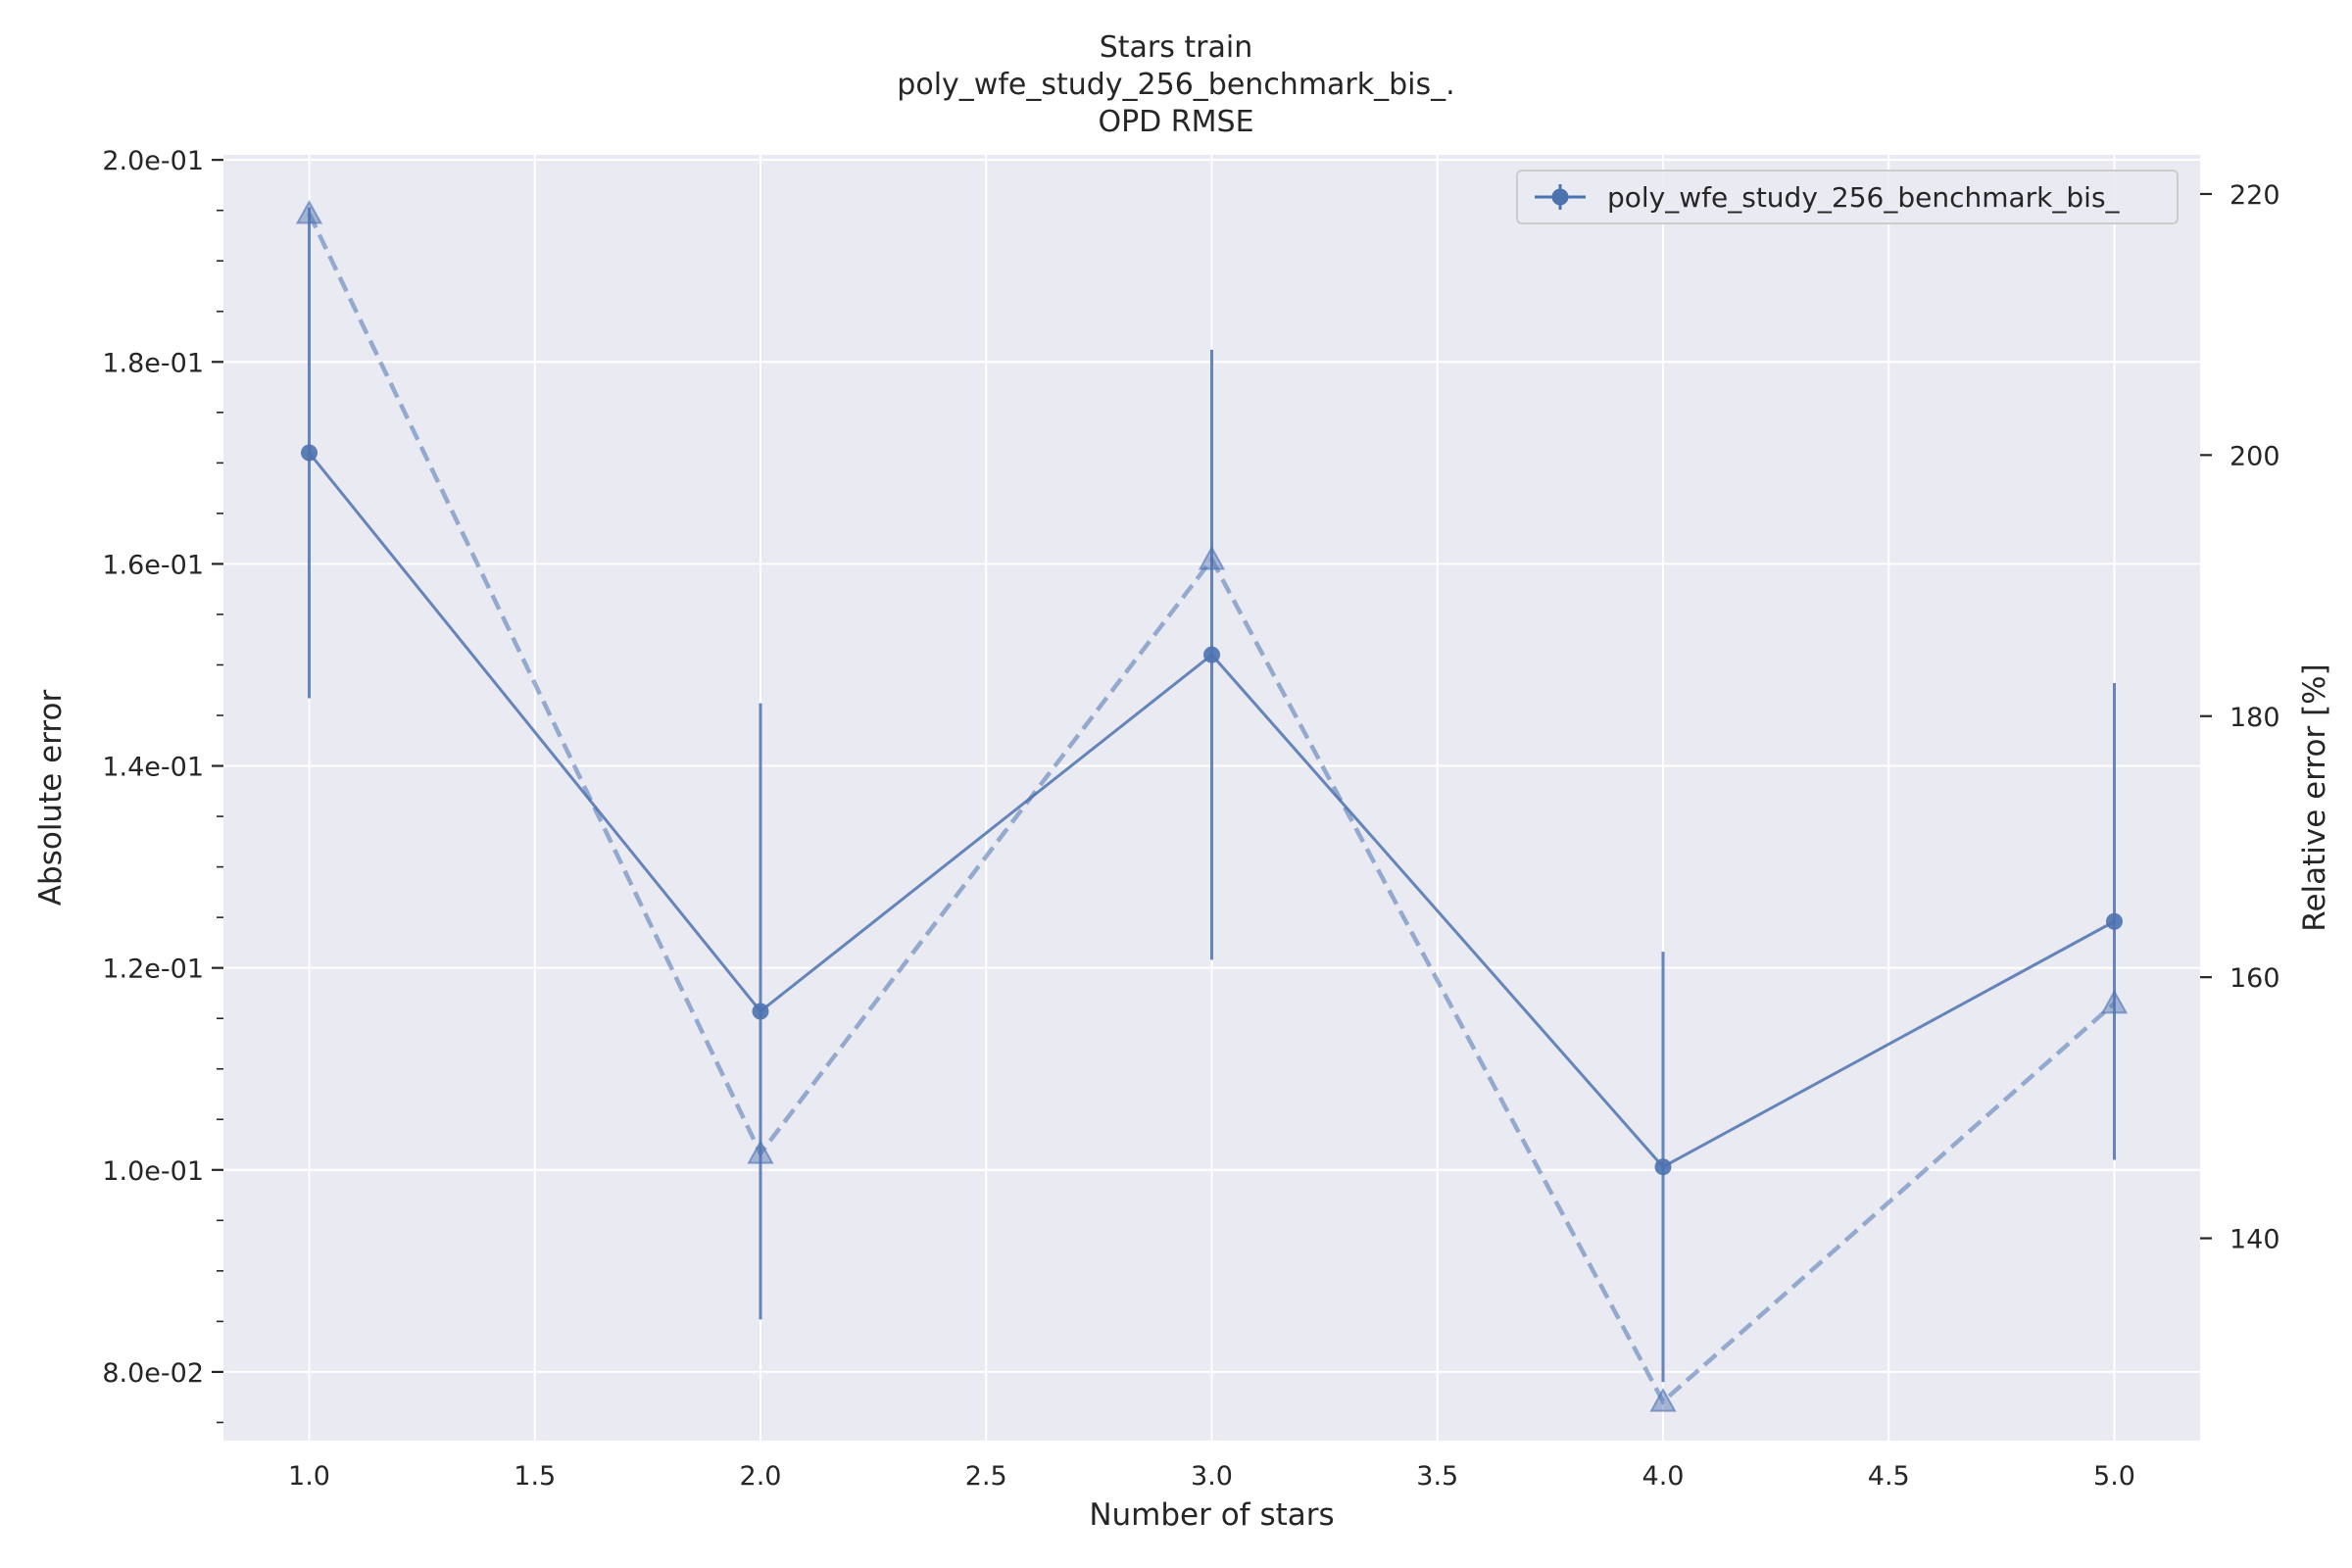 The width and height of the screenshot is (2352, 1568). Describe the element at coordinates (153, 565) in the screenshot. I see `y-tick-label: 1.6e-01` at that location.